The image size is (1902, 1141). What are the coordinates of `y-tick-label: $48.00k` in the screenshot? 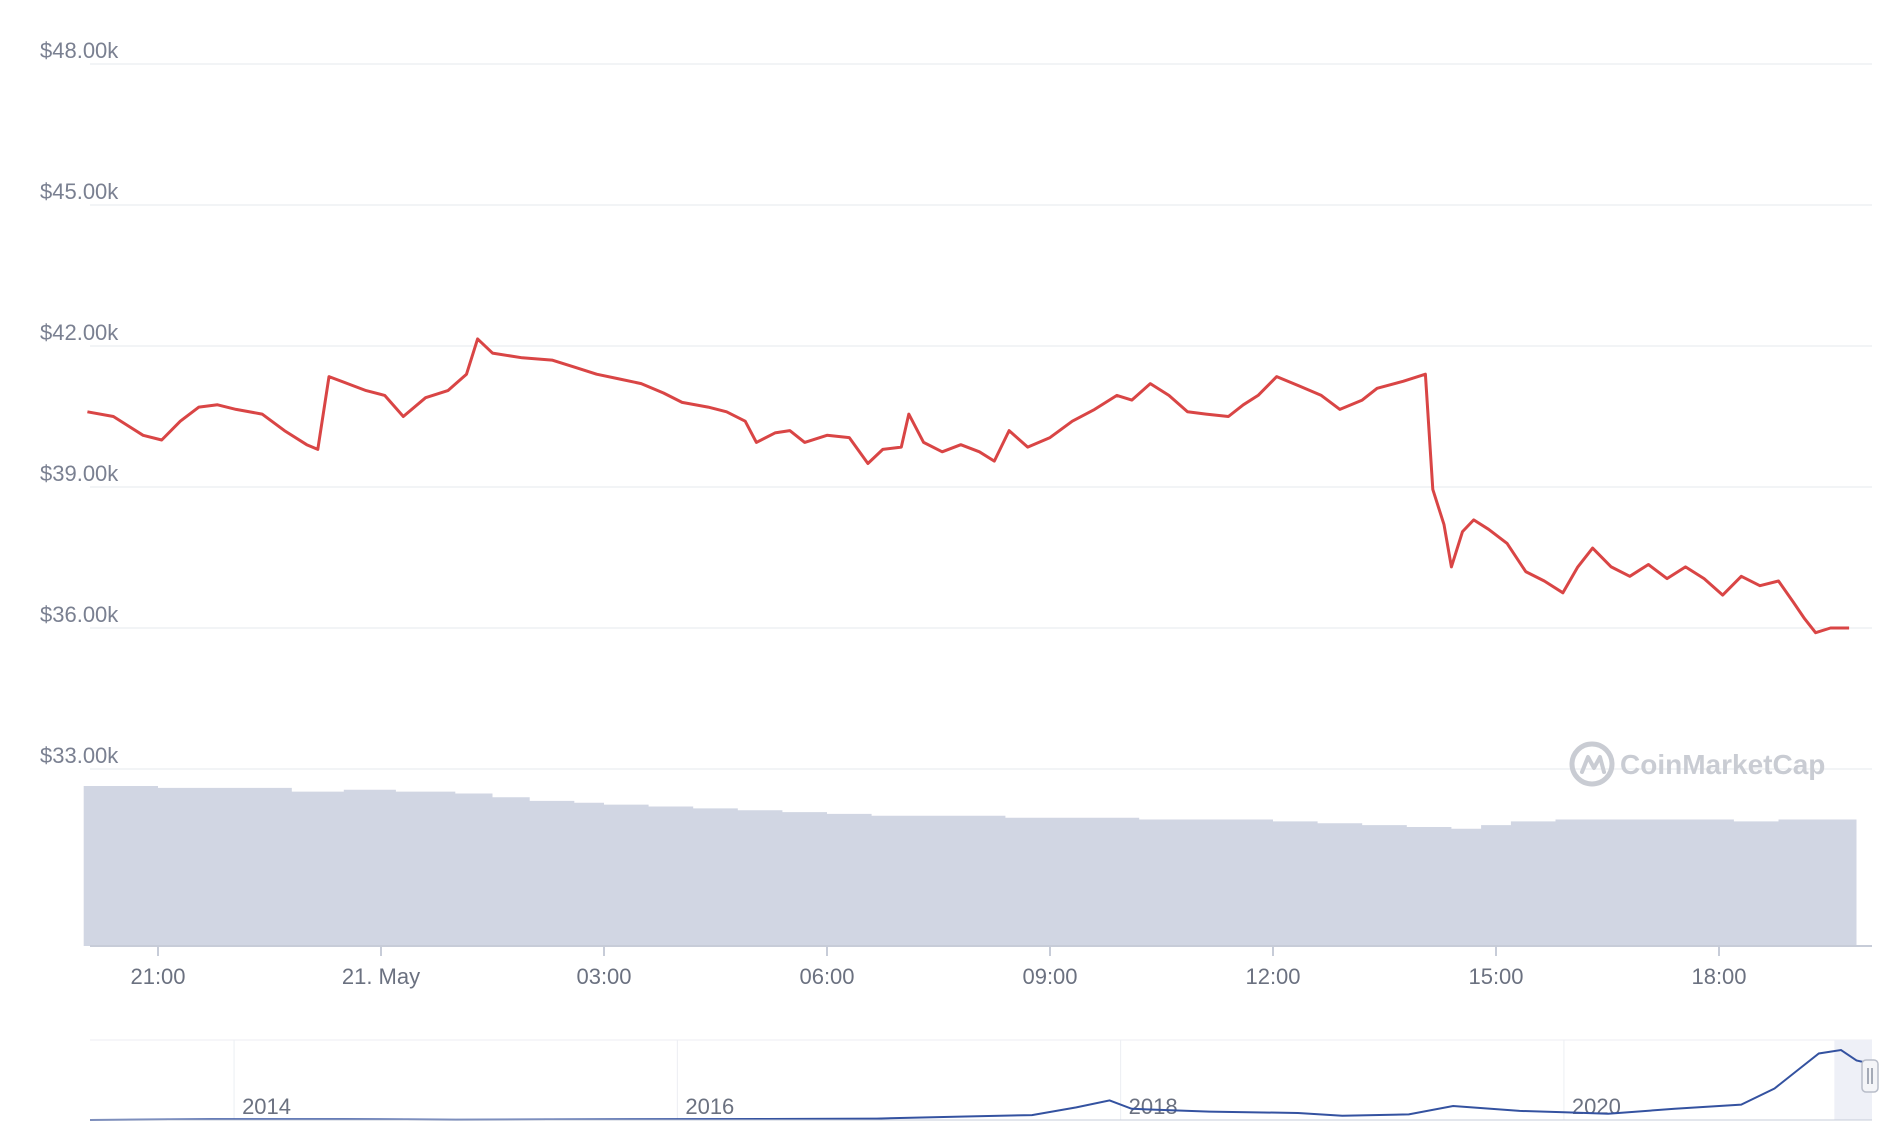 It's located at (79, 50).